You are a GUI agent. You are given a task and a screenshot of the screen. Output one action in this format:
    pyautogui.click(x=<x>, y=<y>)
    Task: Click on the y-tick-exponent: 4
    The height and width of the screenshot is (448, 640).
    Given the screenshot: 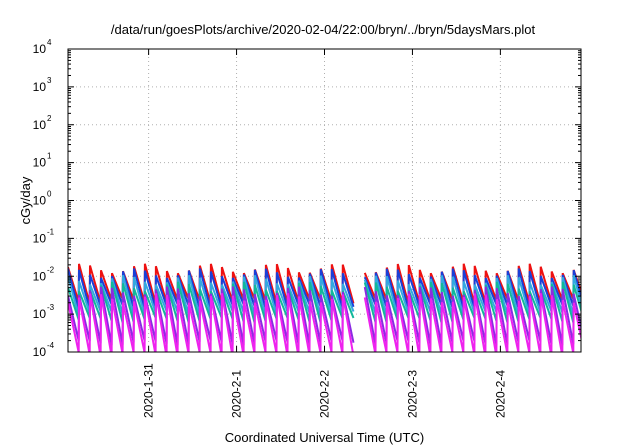 What is the action you would take?
    pyautogui.click(x=49, y=42)
    